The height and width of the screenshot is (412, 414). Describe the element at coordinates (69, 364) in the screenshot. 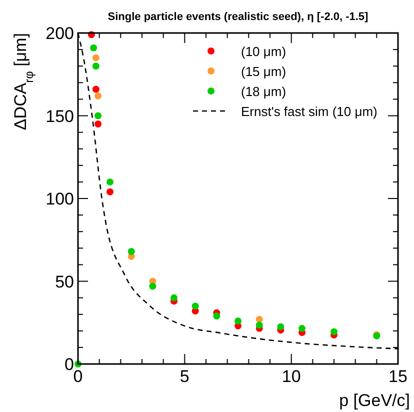

I see `y-tick-label: 0` at that location.